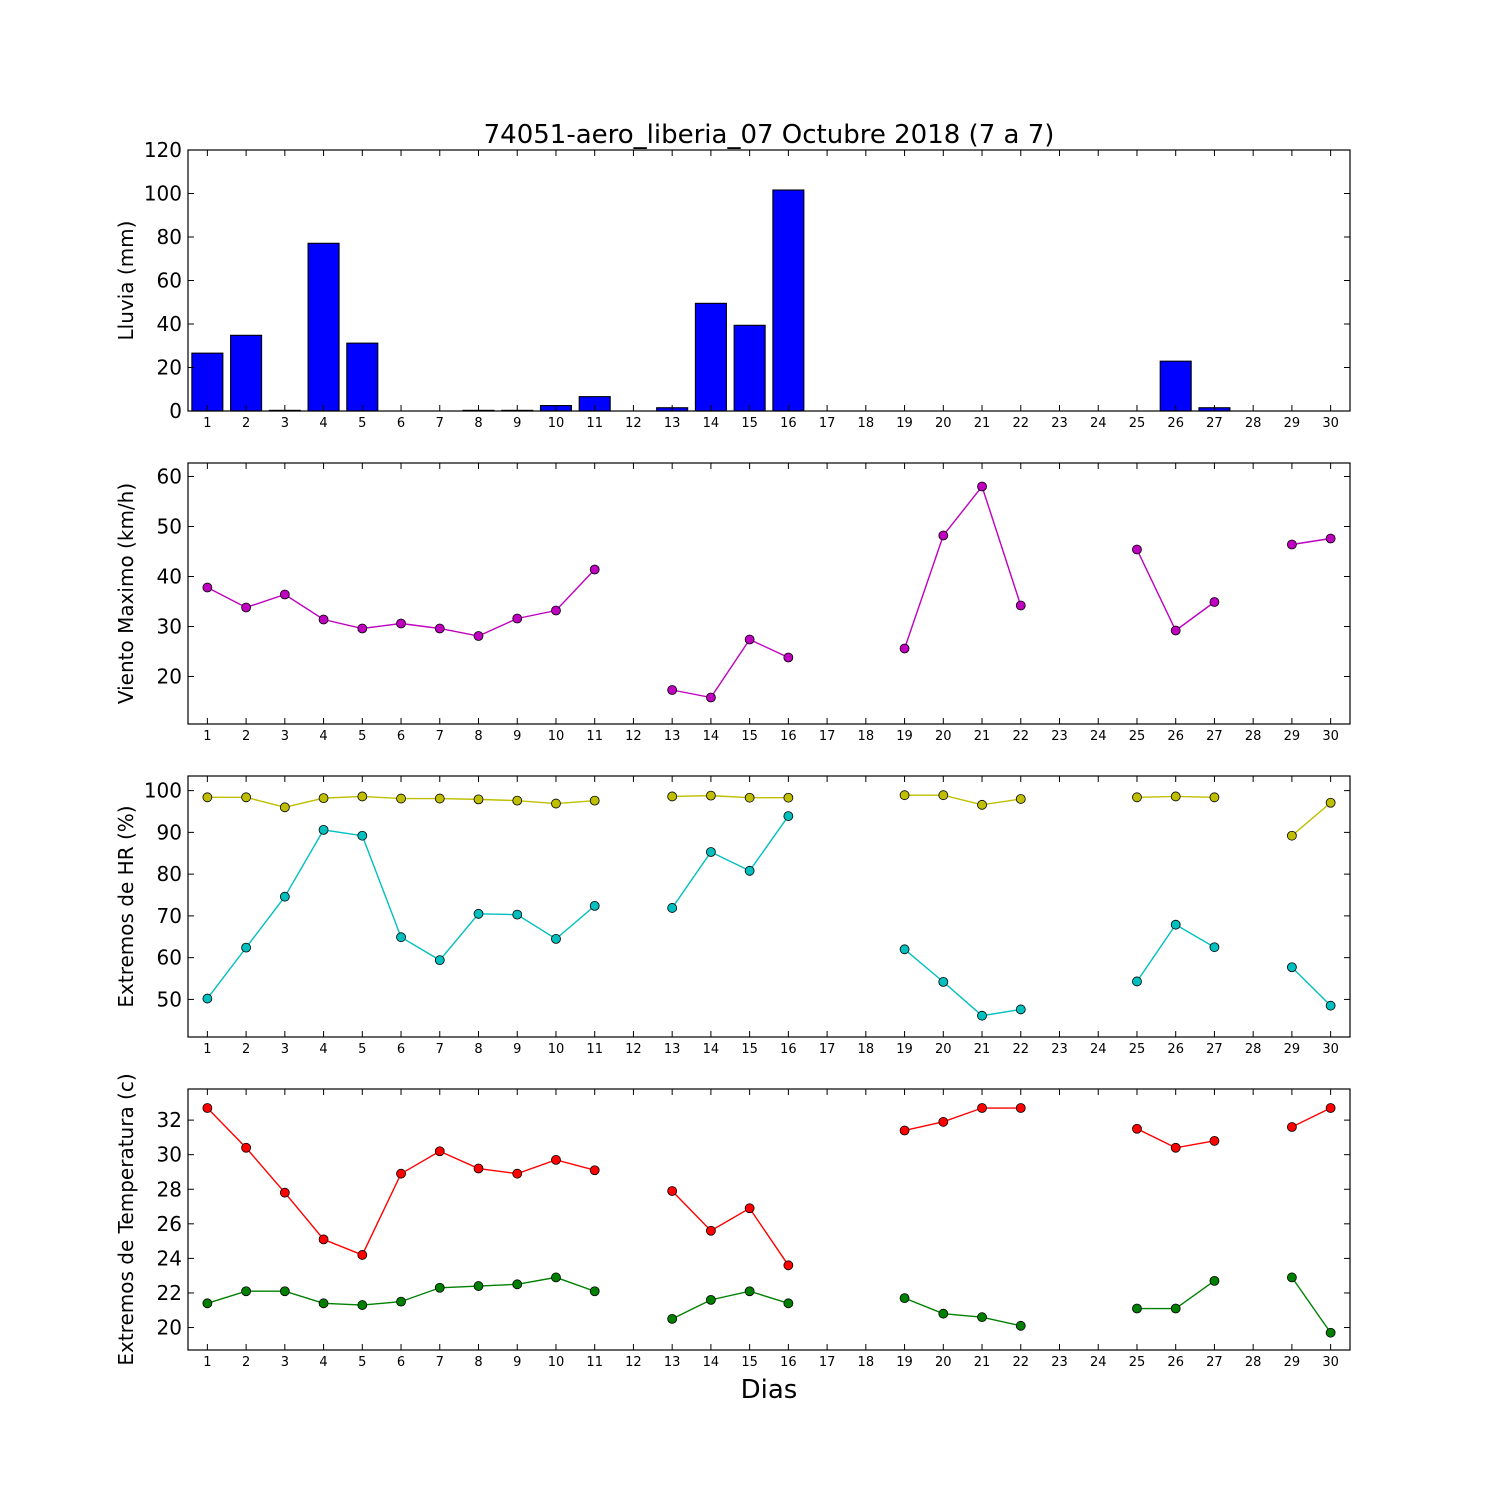  I want to click on y-tick-label: 120, so click(163, 150).